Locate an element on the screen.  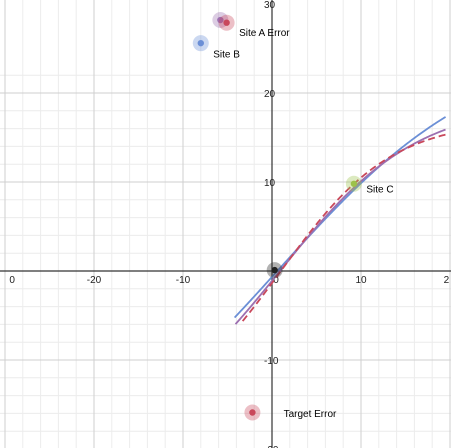
point-site-a-red is located at coordinates (226, 22).